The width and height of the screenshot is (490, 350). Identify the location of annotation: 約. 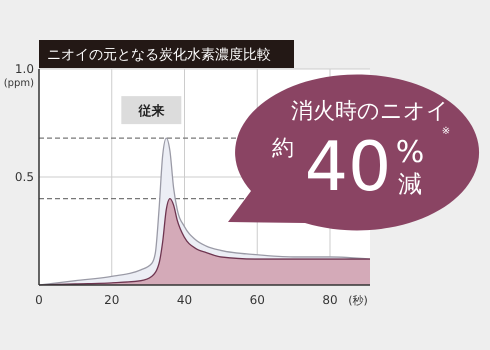
(283, 148).